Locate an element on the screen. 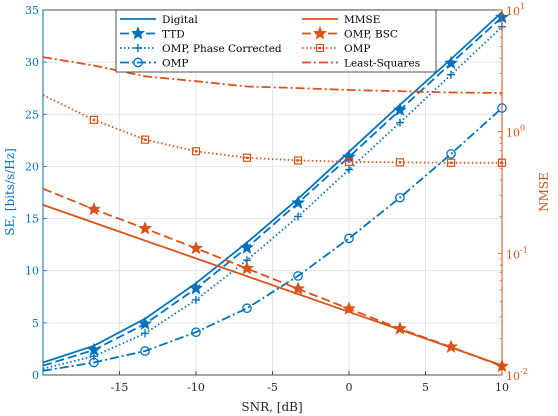  legend-label: OMP, BSC is located at coordinates (371, 35).